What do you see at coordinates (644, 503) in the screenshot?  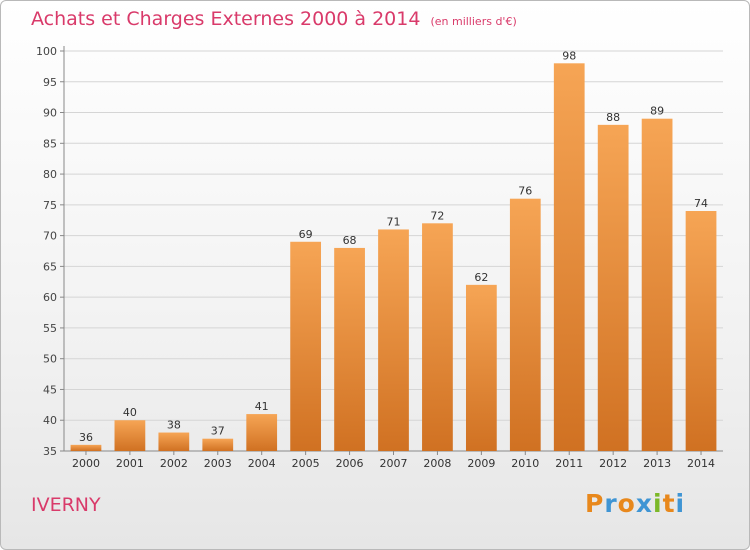 I see `logo-letter: x` at bounding box center [644, 503].